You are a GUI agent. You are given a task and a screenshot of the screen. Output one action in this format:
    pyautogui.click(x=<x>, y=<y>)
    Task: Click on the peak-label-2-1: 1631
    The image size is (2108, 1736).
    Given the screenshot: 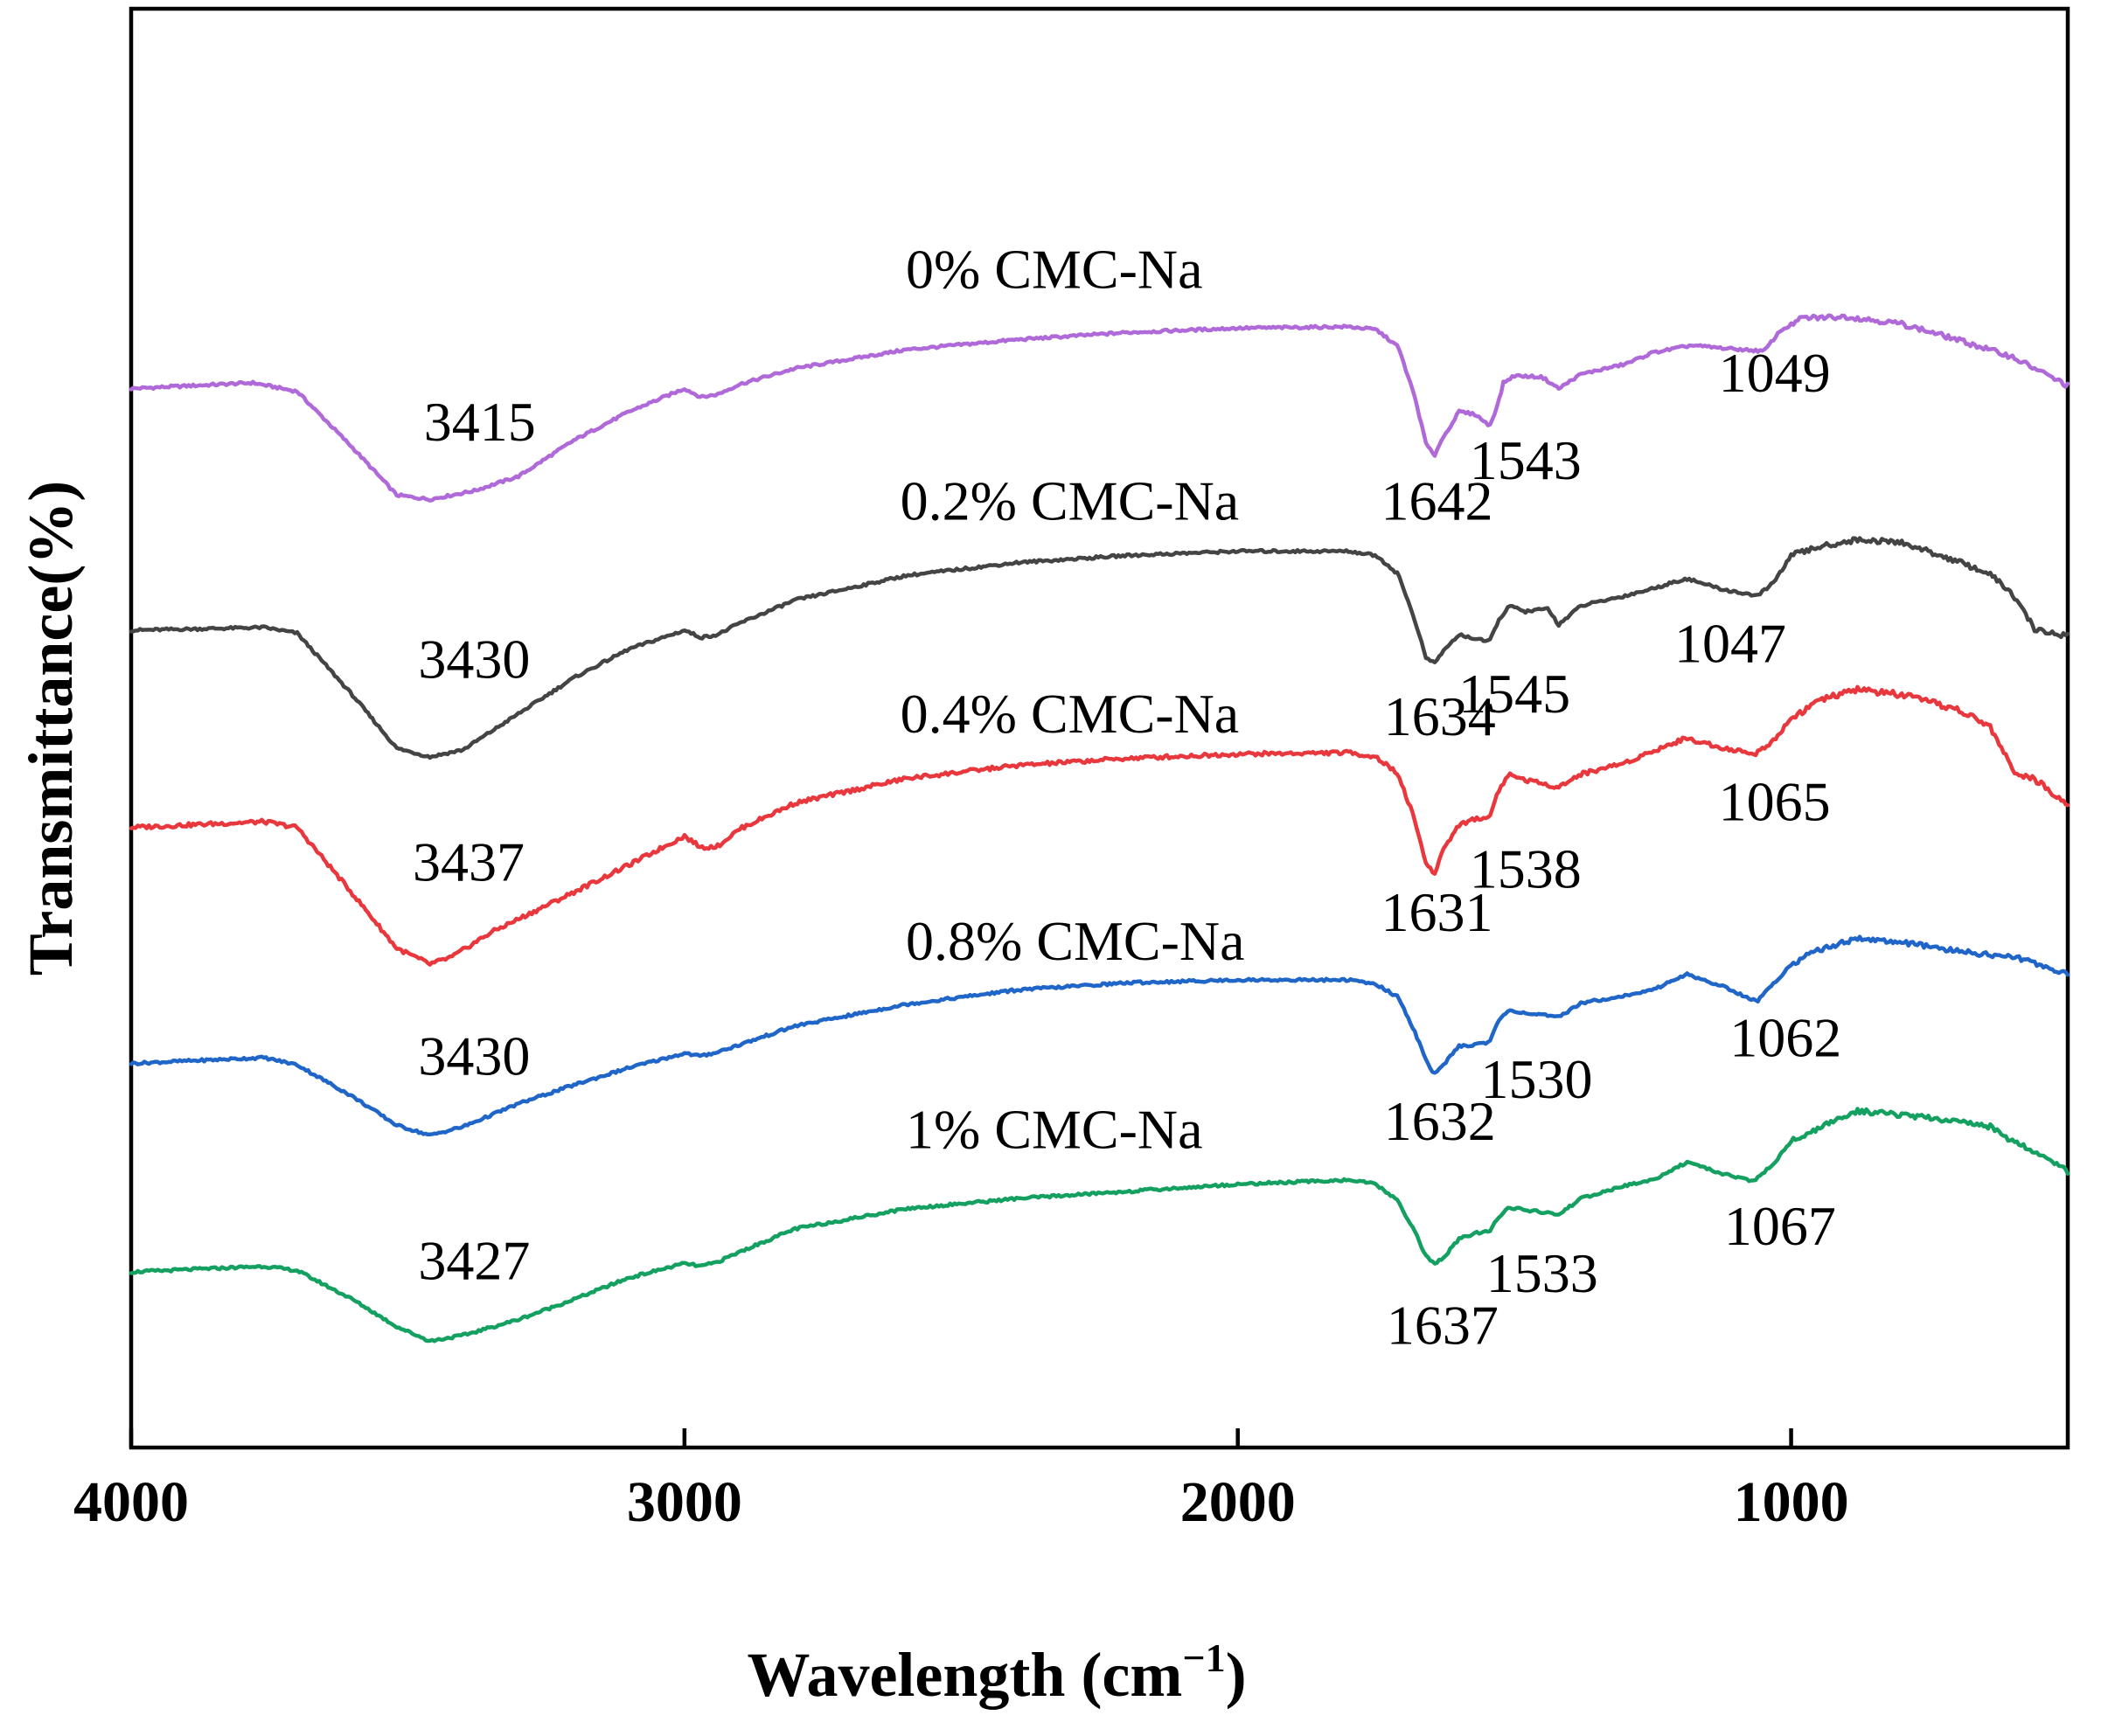 What is the action you would take?
    pyautogui.click(x=1437, y=912)
    